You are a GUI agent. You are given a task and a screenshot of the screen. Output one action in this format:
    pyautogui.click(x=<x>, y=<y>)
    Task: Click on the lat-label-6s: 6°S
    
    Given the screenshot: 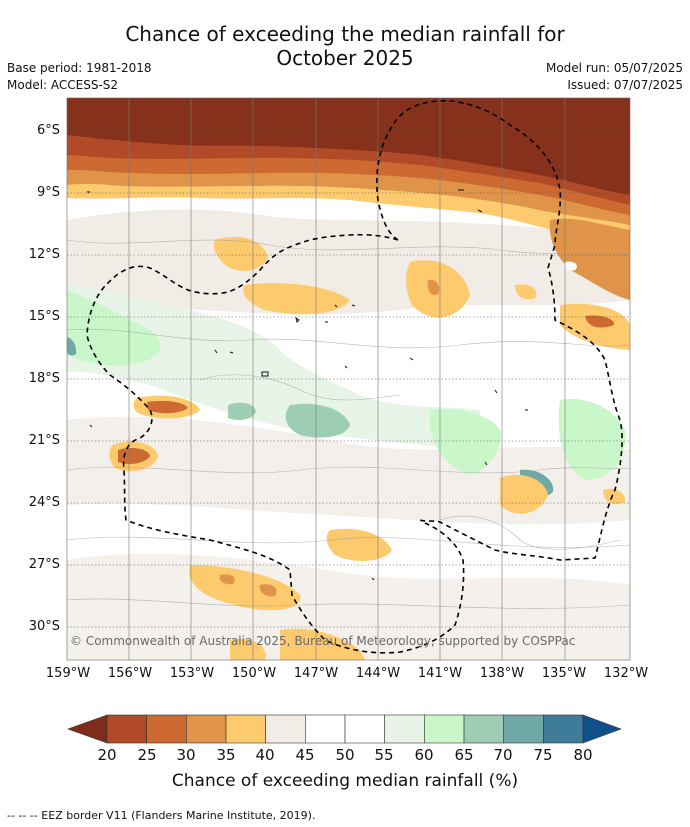 What is the action you would take?
    pyautogui.click(x=48, y=130)
    